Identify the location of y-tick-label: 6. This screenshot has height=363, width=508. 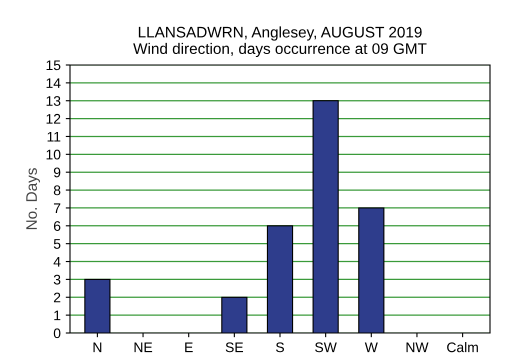
(57, 226).